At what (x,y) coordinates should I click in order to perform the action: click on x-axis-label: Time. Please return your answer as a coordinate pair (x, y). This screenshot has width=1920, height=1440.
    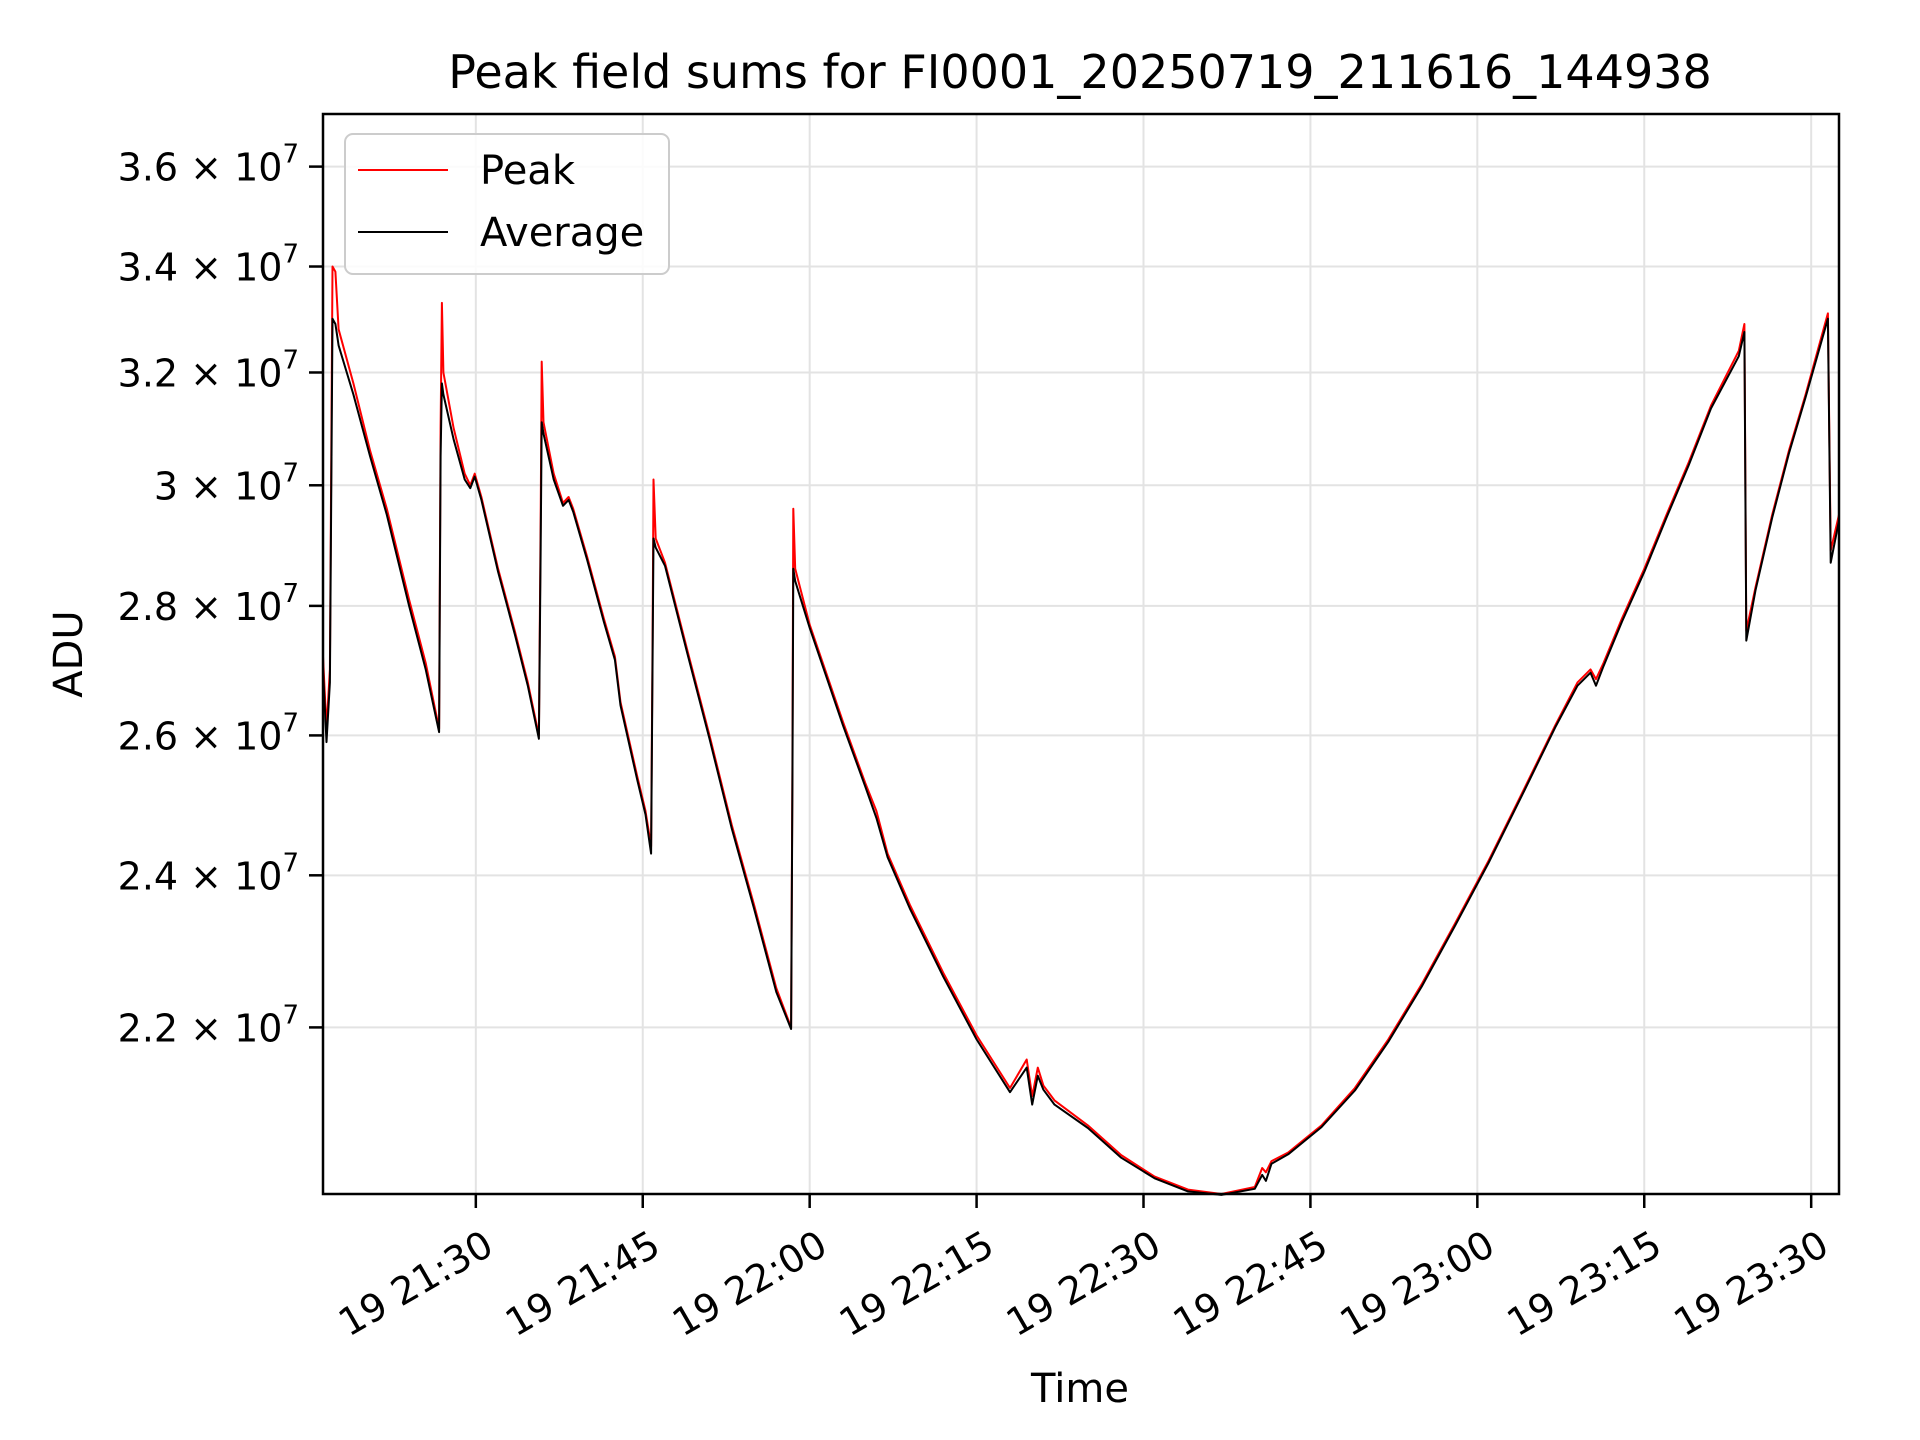
    Looking at the image, I should click on (1079, 1389).